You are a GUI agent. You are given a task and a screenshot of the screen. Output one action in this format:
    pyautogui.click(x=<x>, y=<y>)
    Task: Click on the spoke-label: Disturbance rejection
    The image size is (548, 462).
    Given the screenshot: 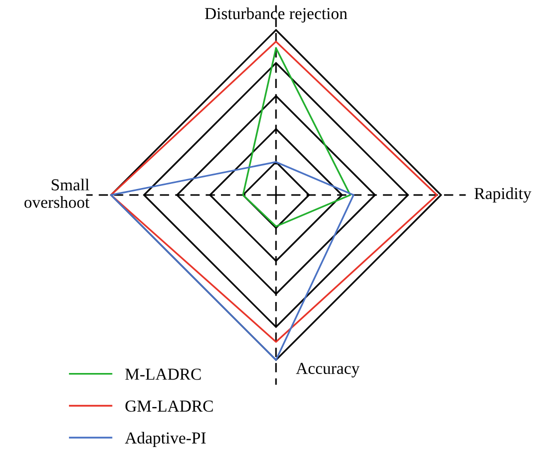 What is the action you would take?
    pyautogui.click(x=276, y=15)
    